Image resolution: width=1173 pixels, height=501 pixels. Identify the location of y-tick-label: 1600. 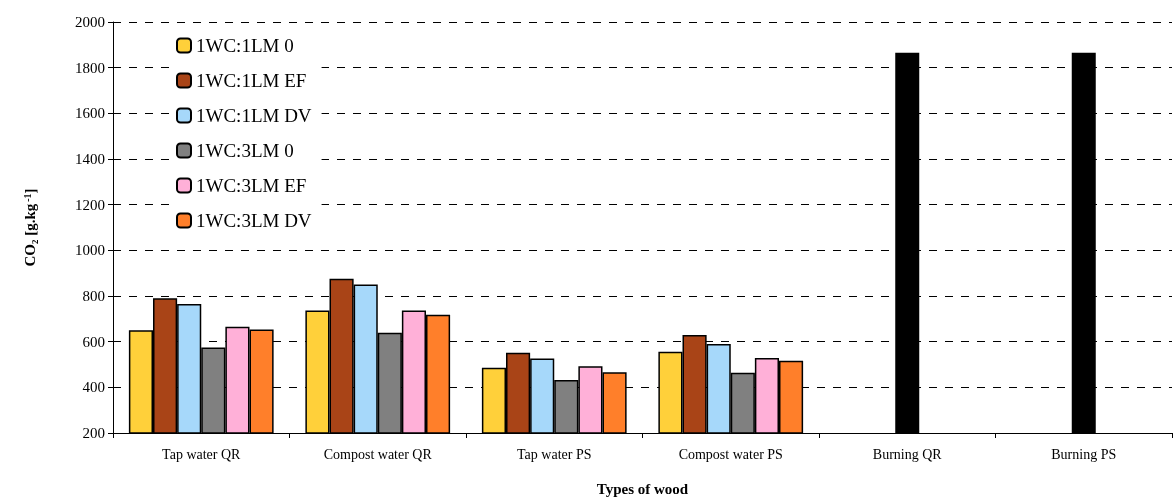
(90, 113).